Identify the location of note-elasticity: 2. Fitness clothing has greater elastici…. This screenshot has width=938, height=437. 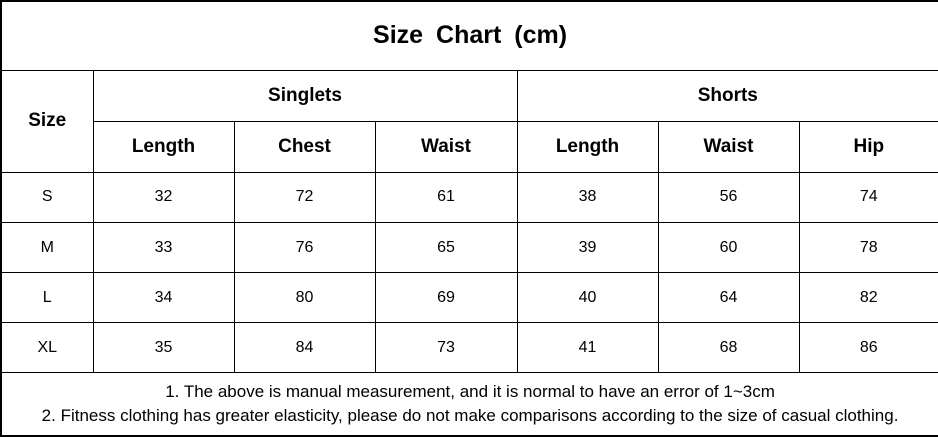
(470, 416).